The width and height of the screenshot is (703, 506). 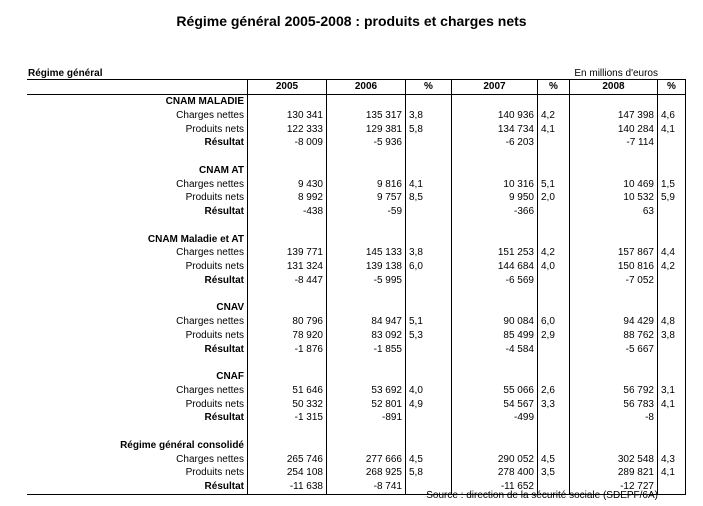 What do you see at coordinates (366, 211) in the screenshot?
I see `table-cell: -59` at bounding box center [366, 211].